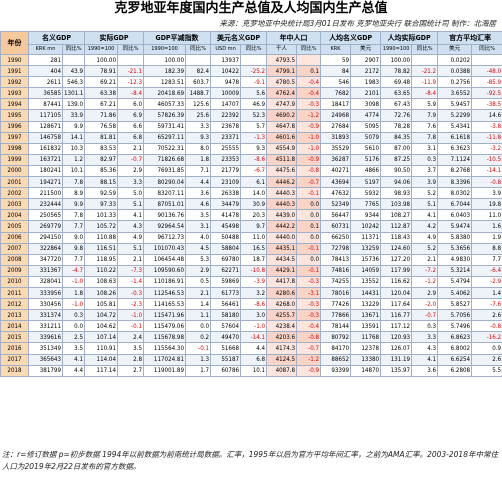 The width and height of the screenshot is (502, 480). Describe the element at coordinates (366, 293) in the screenshot. I see `table-cell: 14431` at that location.